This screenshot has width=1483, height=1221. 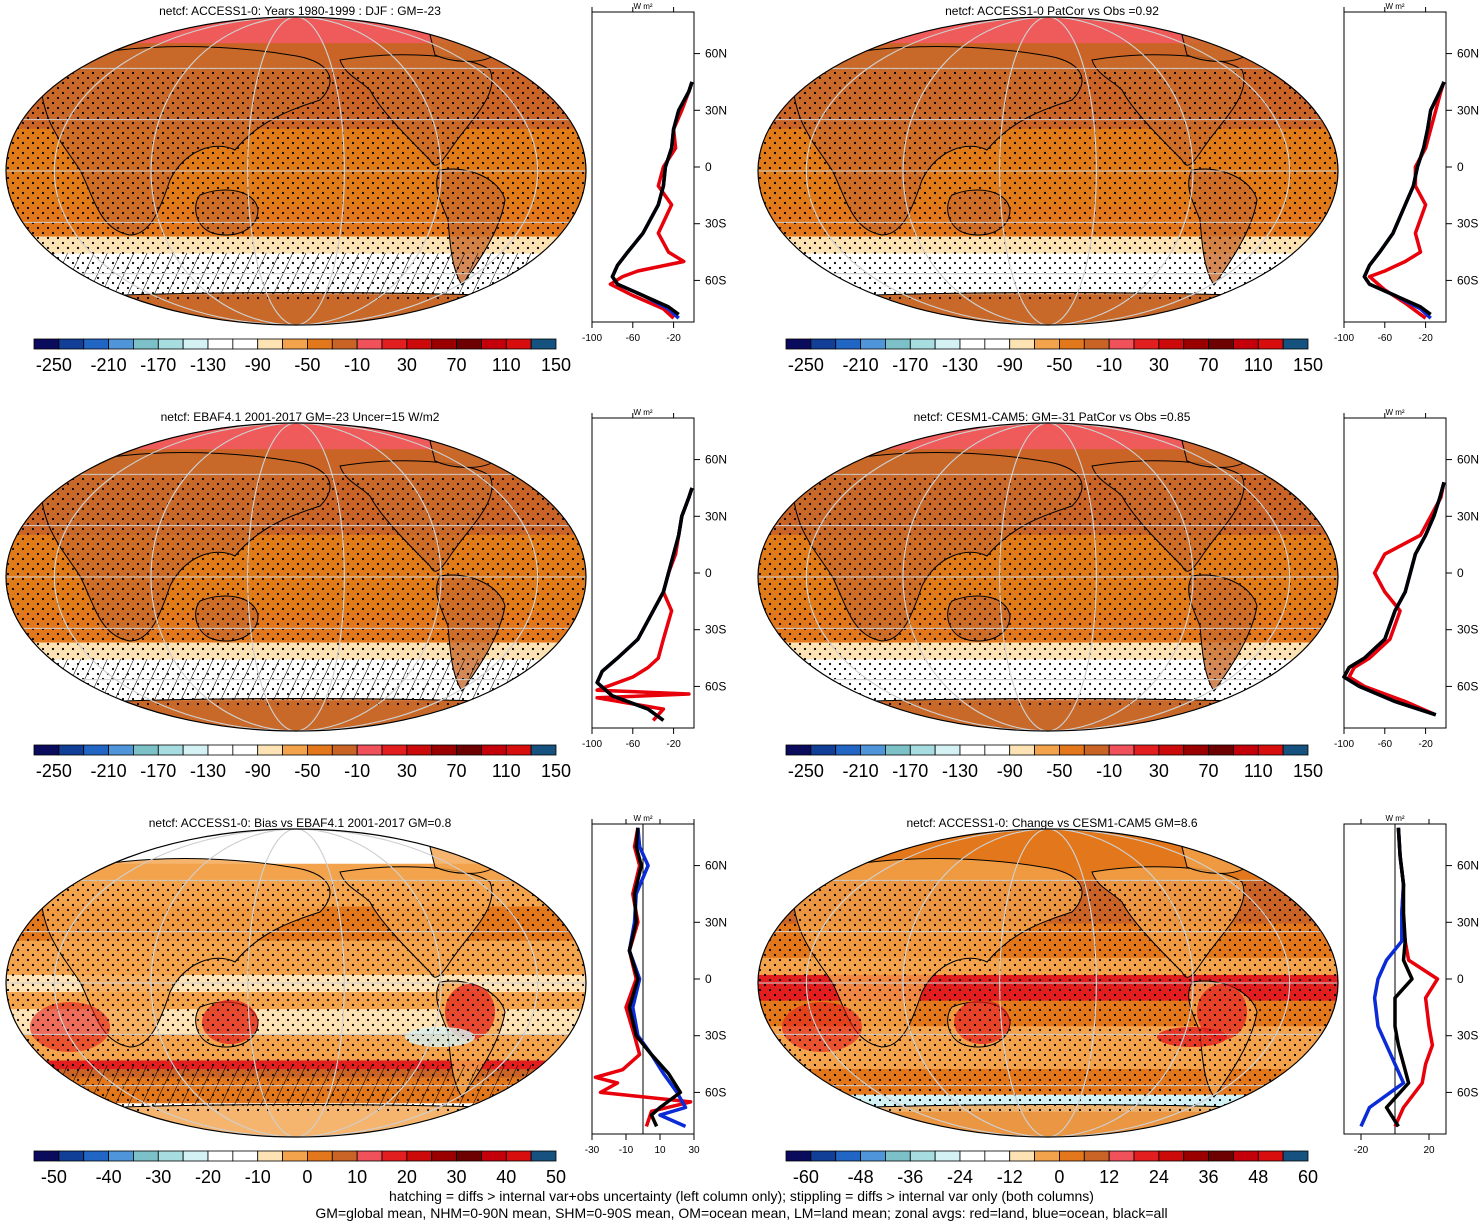 I want to click on profile-xtick-label: -30, so click(x=592, y=1150).